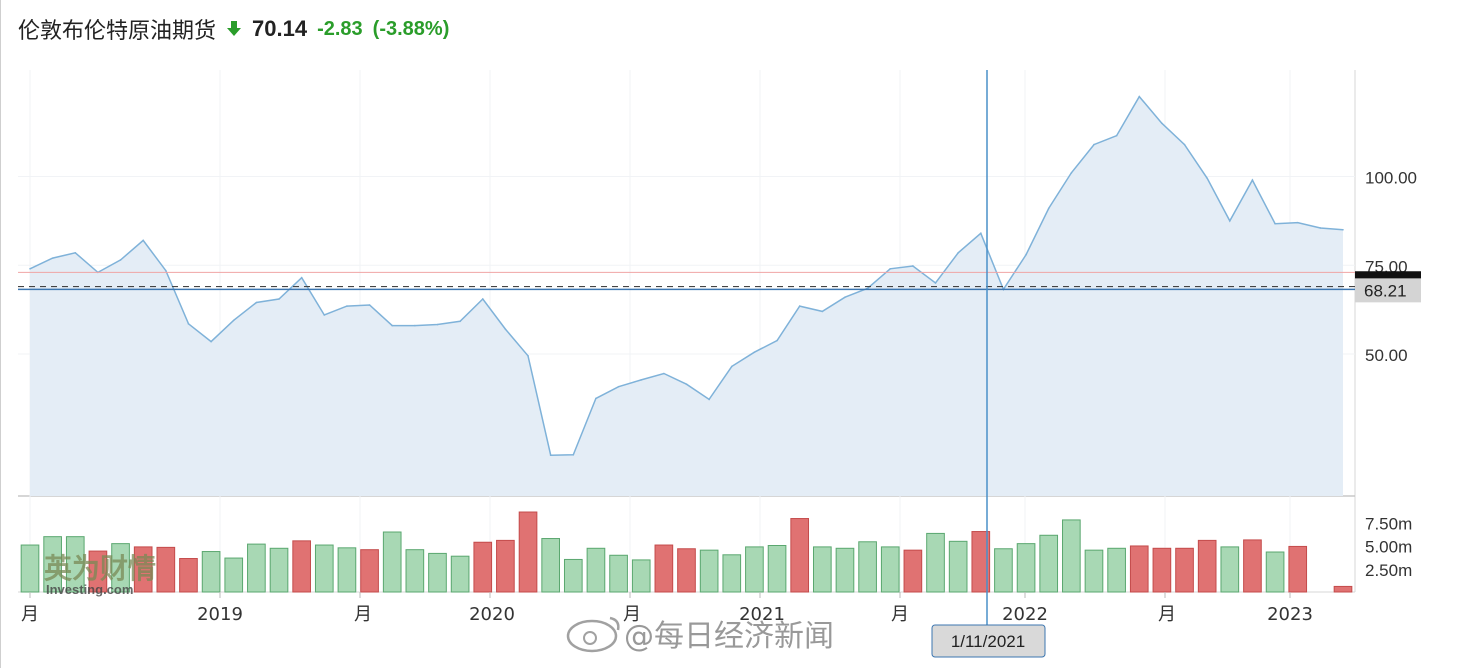 This screenshot has width=1457, height=668. Describe the element at coordinates (729, 636) in the screenshot. I see `weibo-watermark: @每日经济新闻` at that location.